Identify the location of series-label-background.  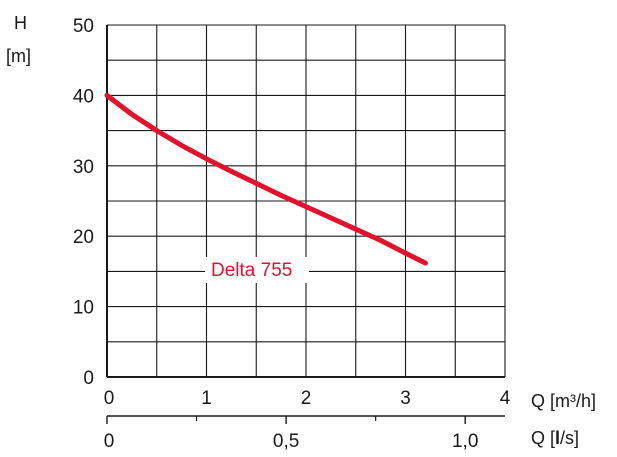
(257, 270).